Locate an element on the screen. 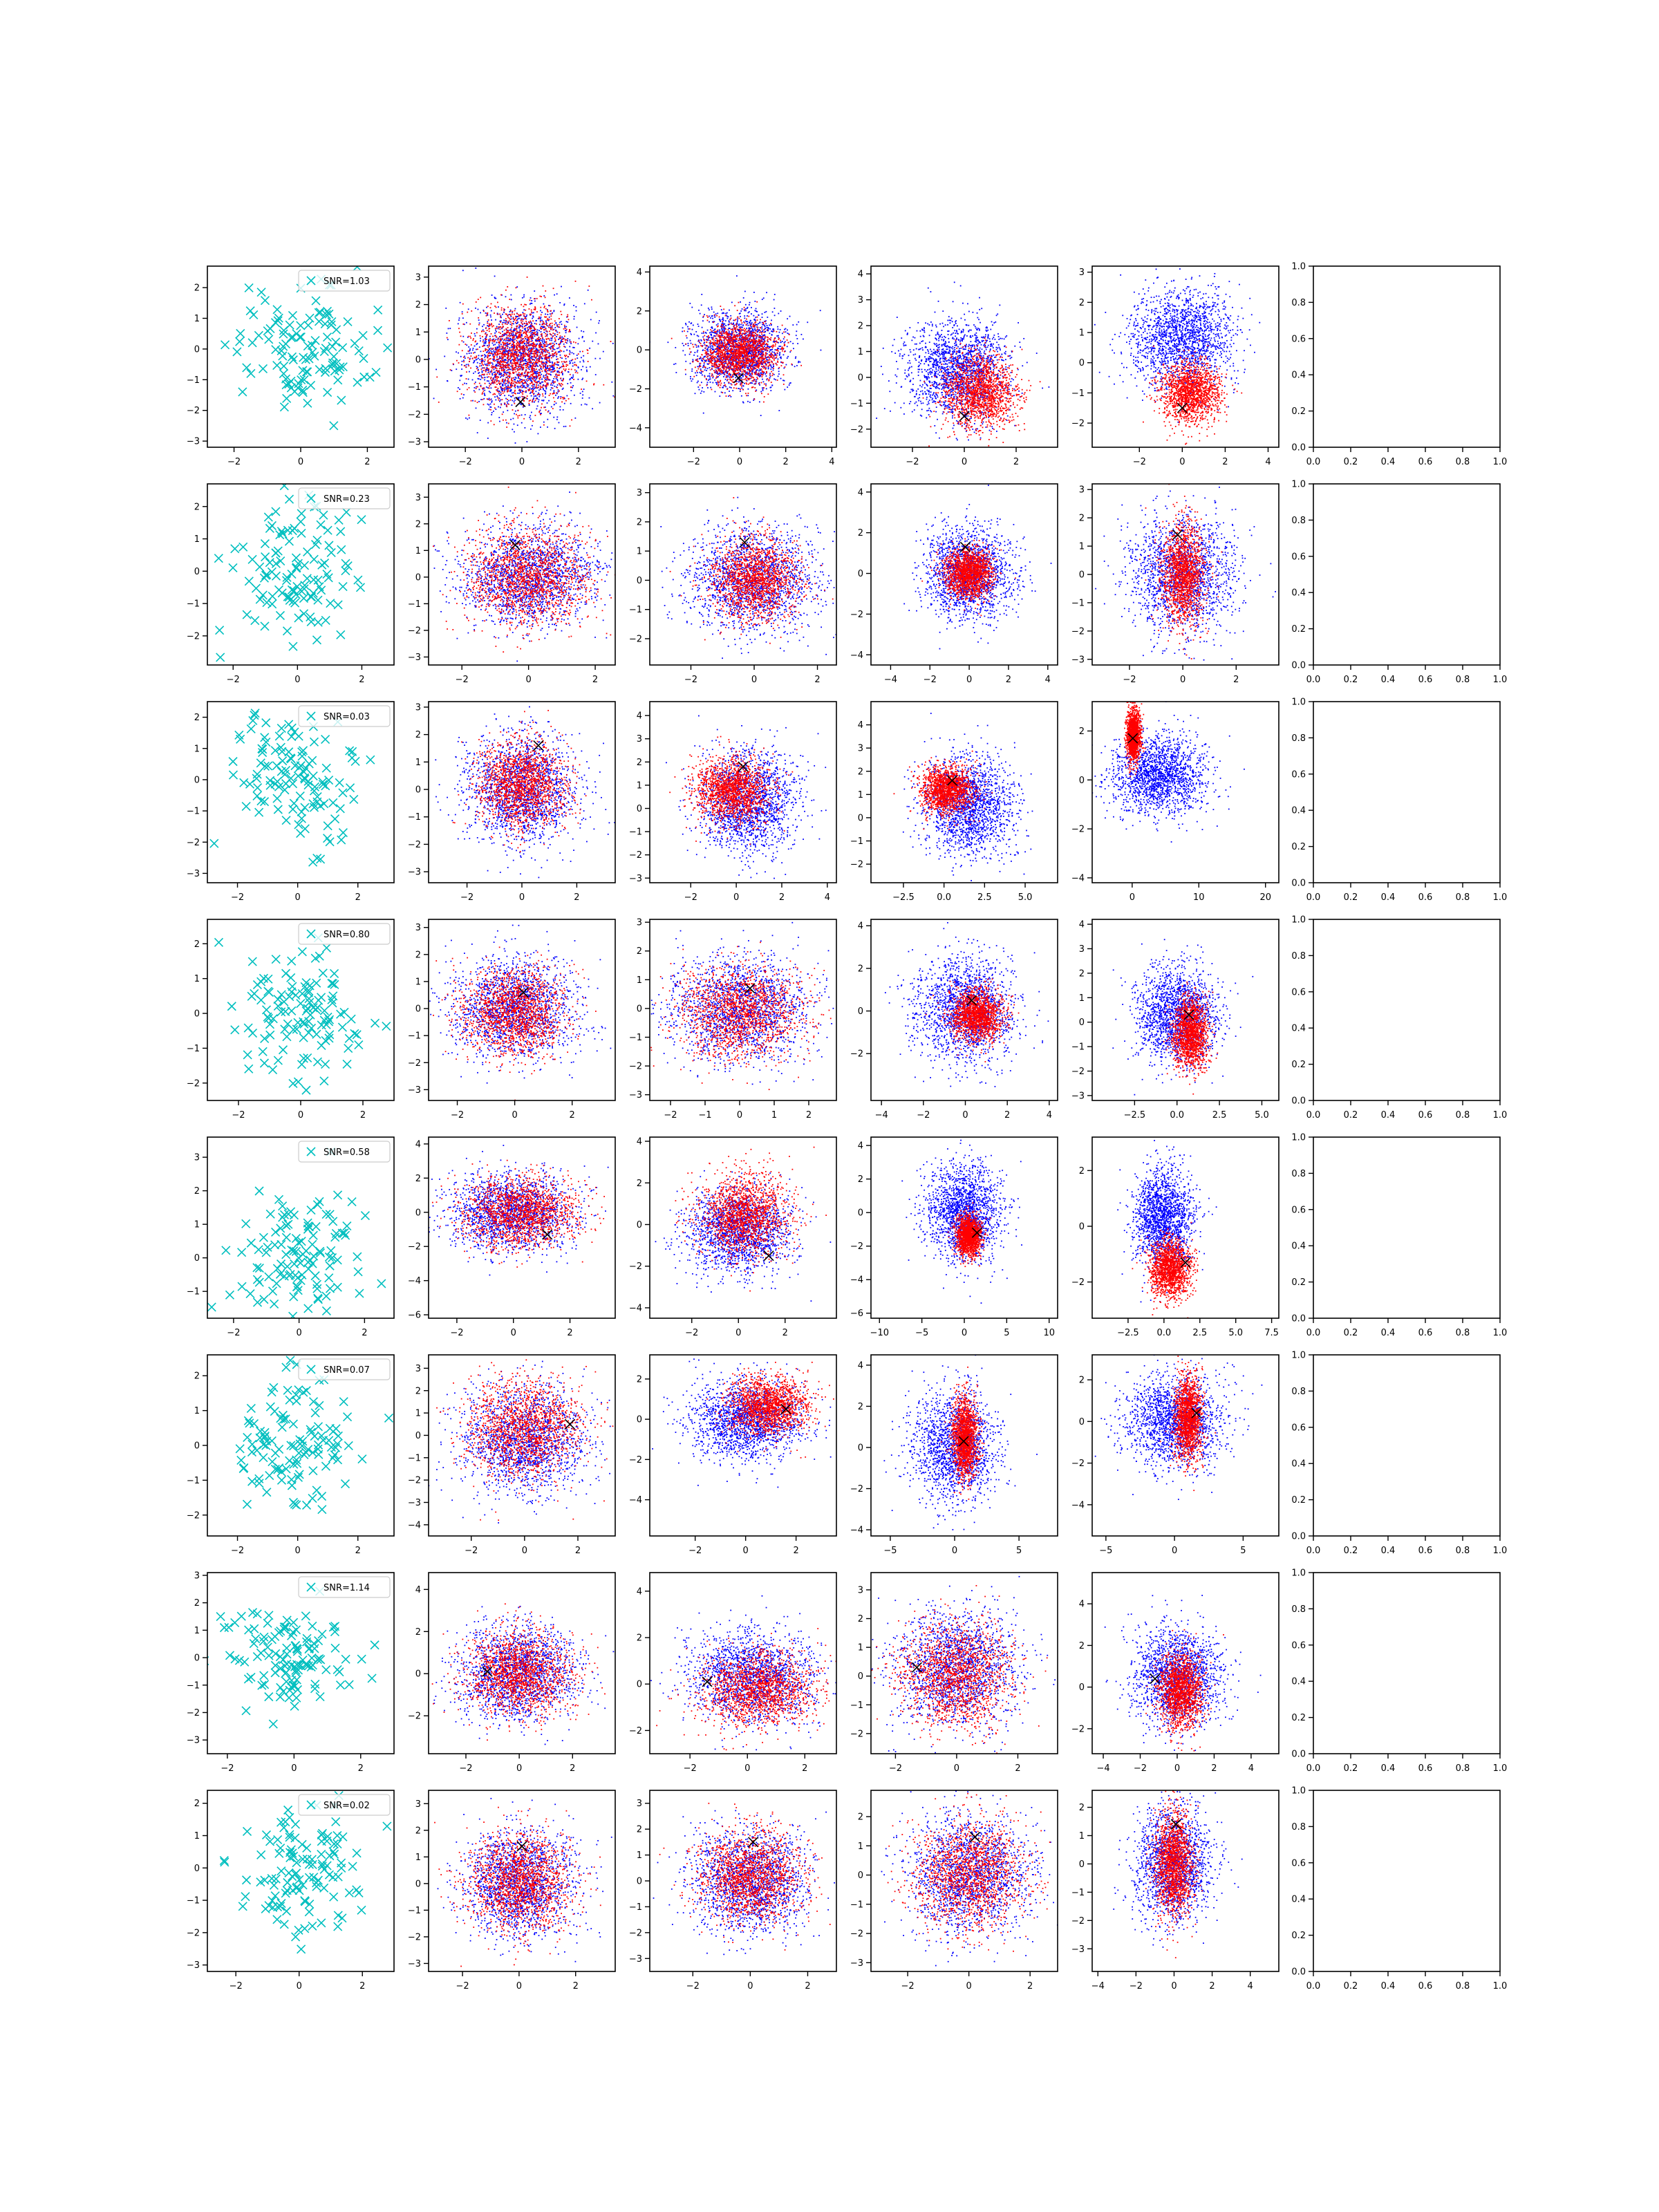  x-tick-label: 0 is located at coordinates (522, 462).